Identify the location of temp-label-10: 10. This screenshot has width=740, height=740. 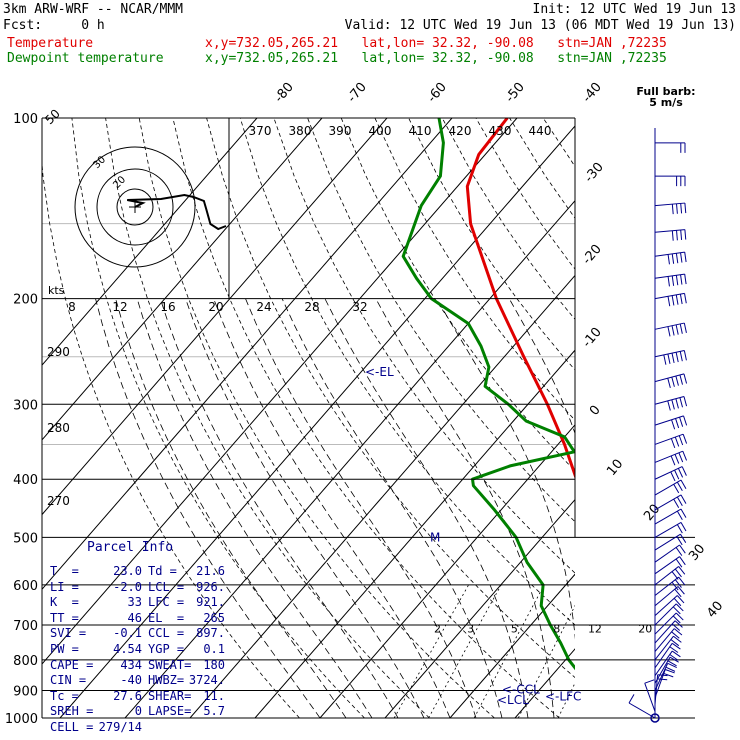
(615, 468).